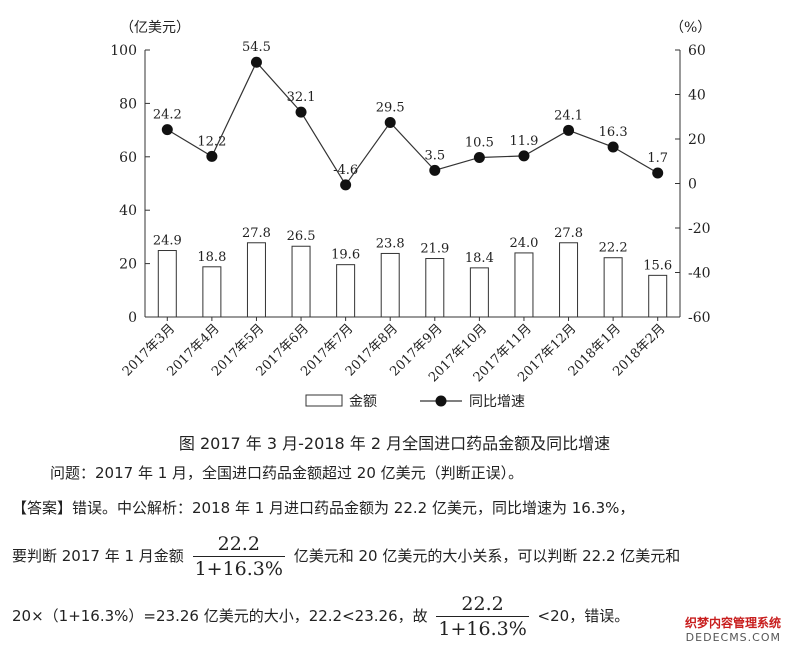  Describe the element at coordinates (394, 443) in the screenshot. I see `chart-caption: 图 2017 年 3 月-2018 年 2 月全国进口药品金额及同比增速` at that location.